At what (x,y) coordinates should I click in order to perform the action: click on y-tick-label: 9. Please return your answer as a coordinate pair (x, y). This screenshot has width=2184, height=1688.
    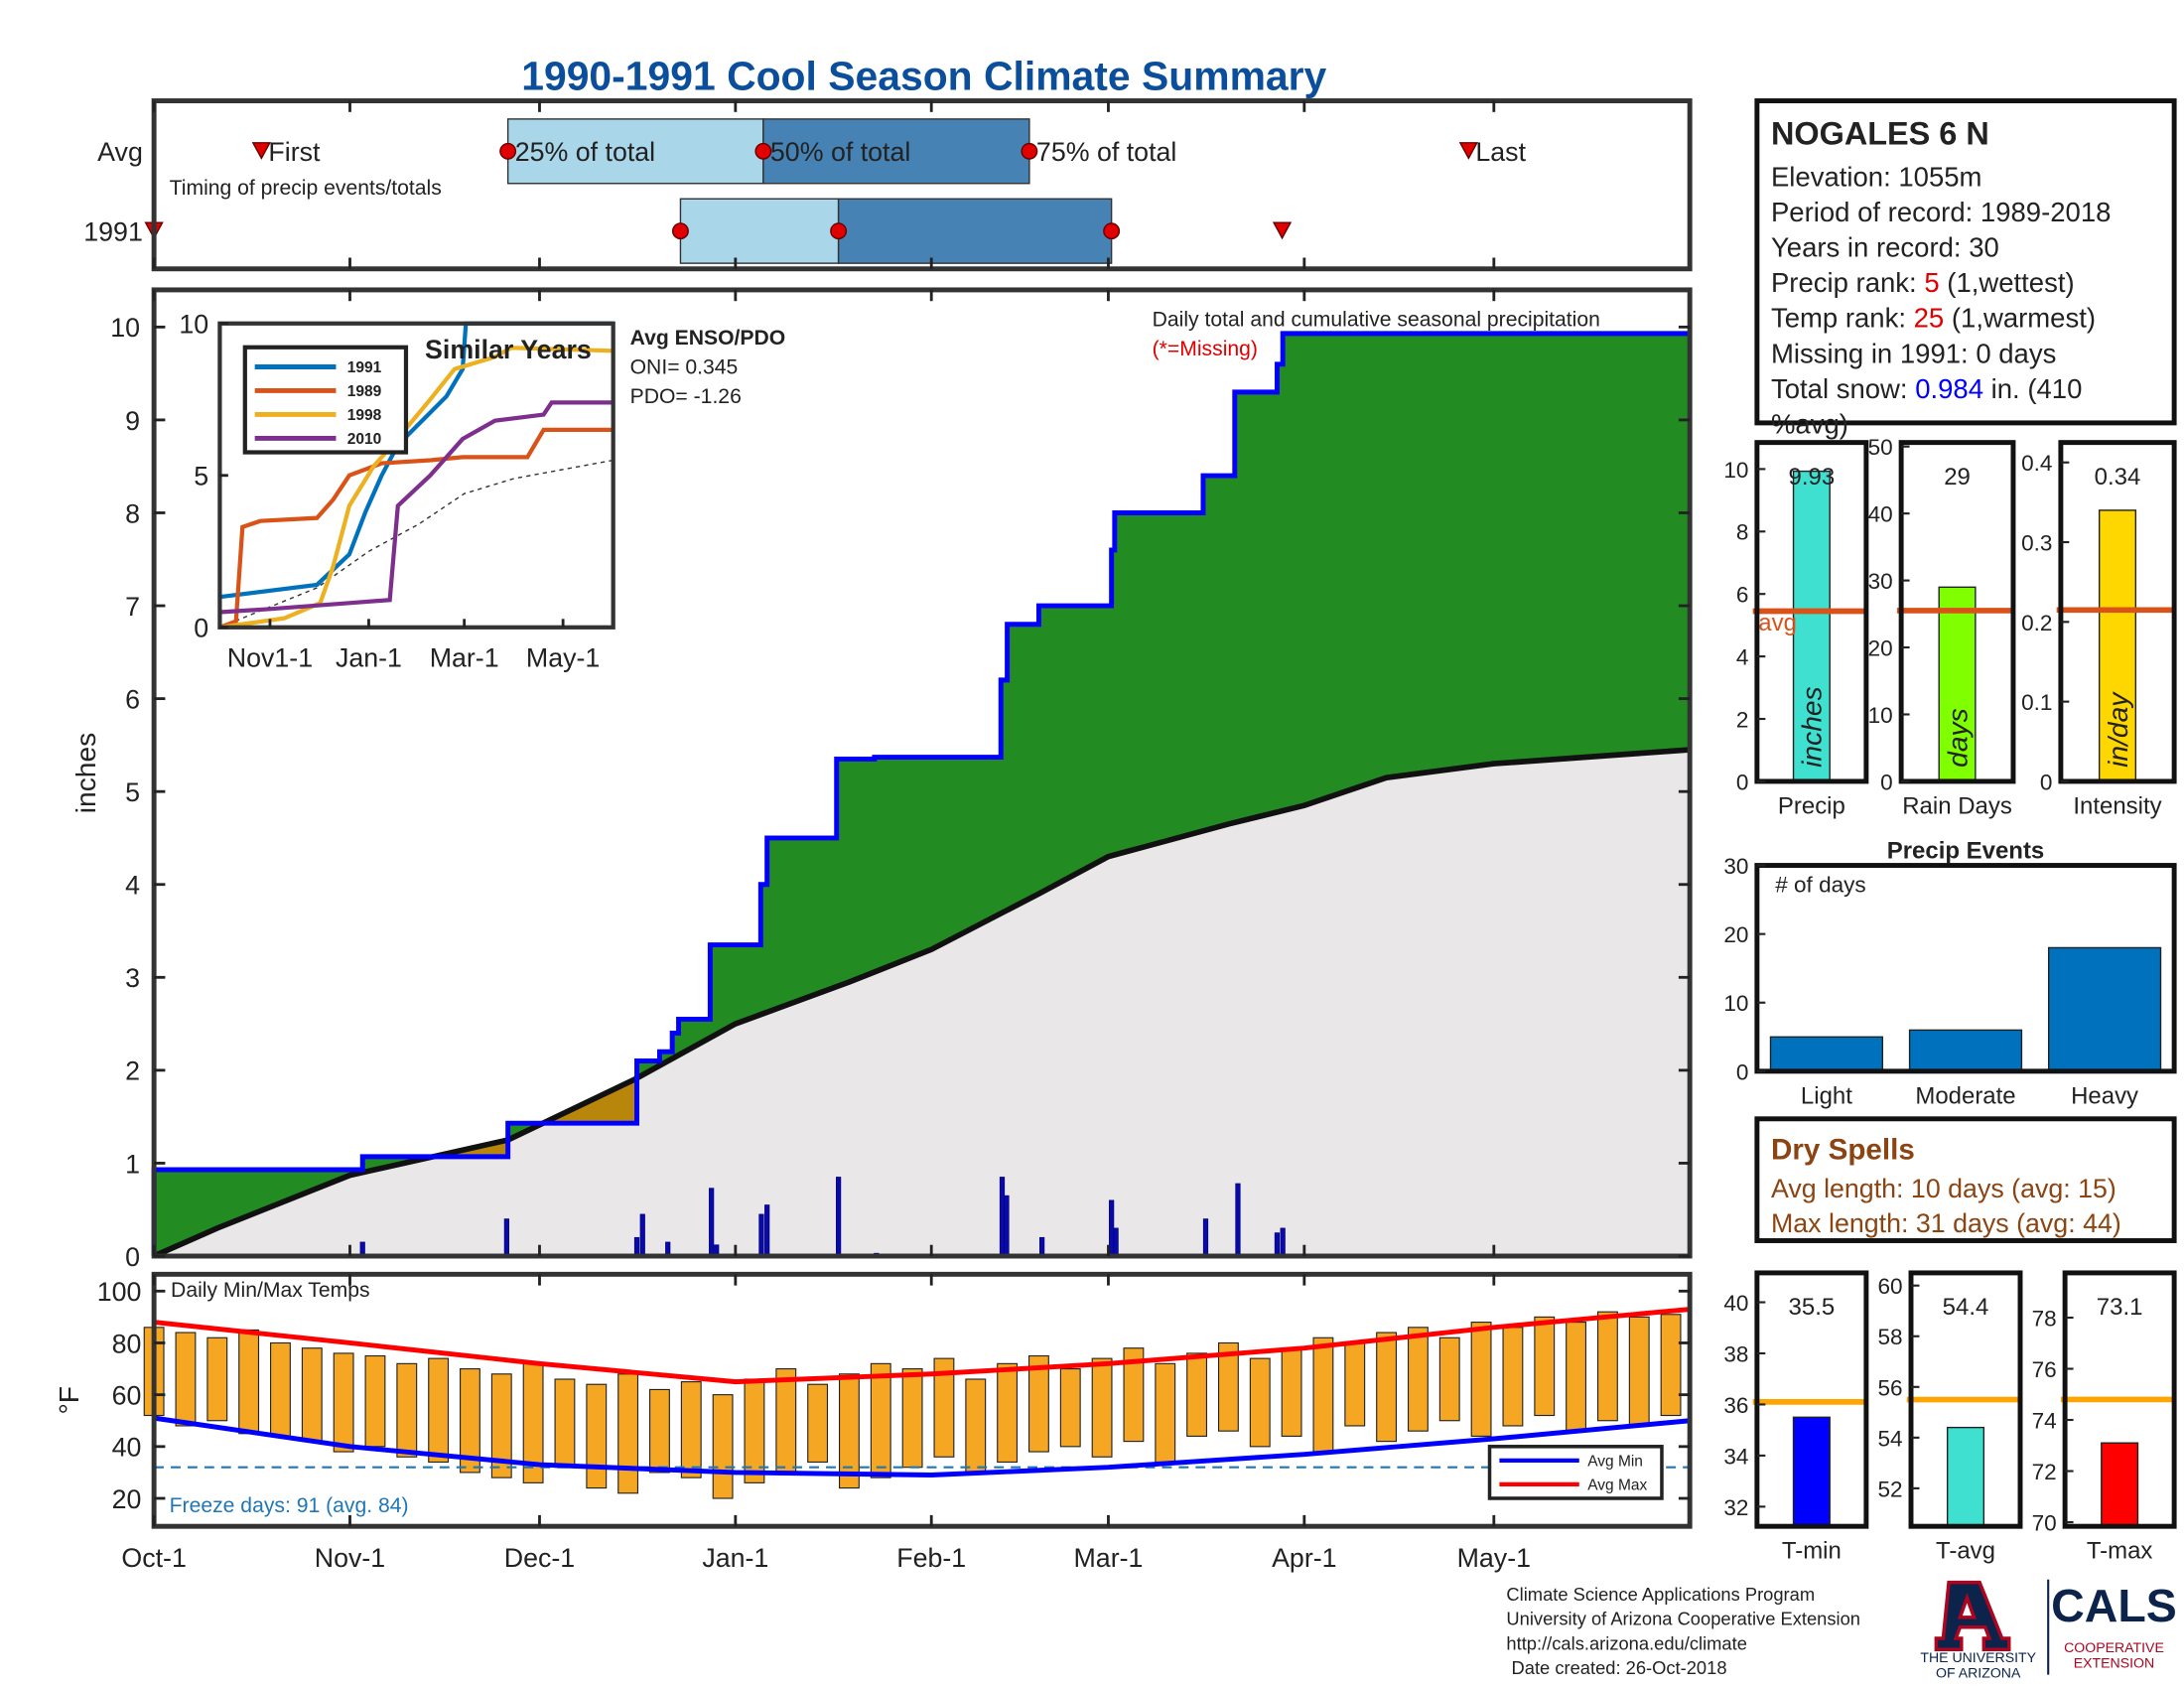
    Looking at the image, I should click on (132, 421).